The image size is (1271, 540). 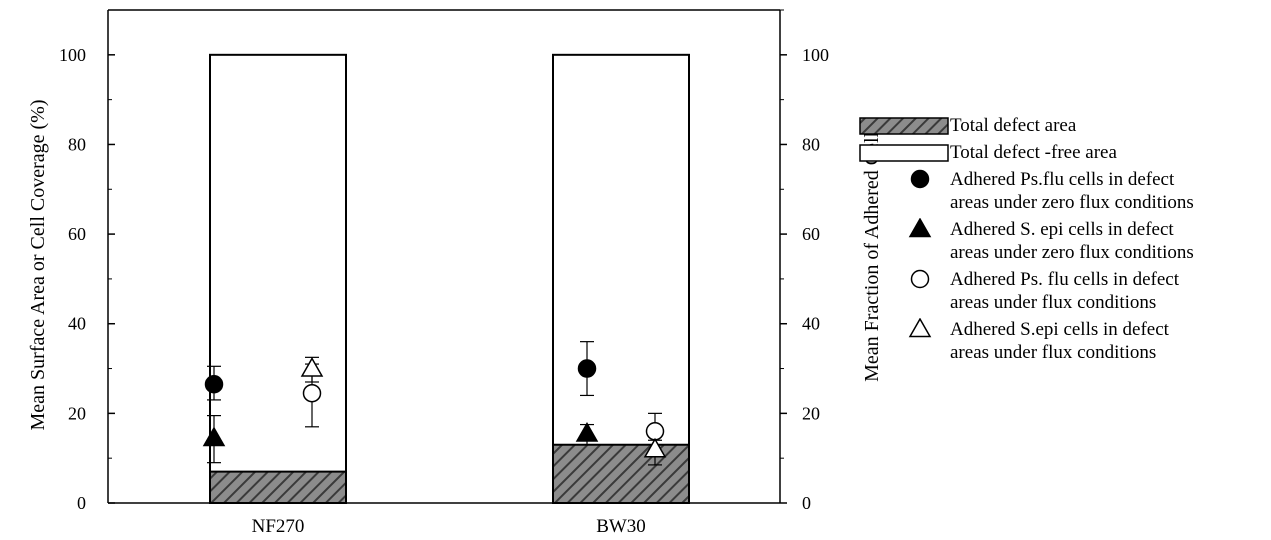 I want to click on y-tick-label: 0, so click(x=81, y=503).